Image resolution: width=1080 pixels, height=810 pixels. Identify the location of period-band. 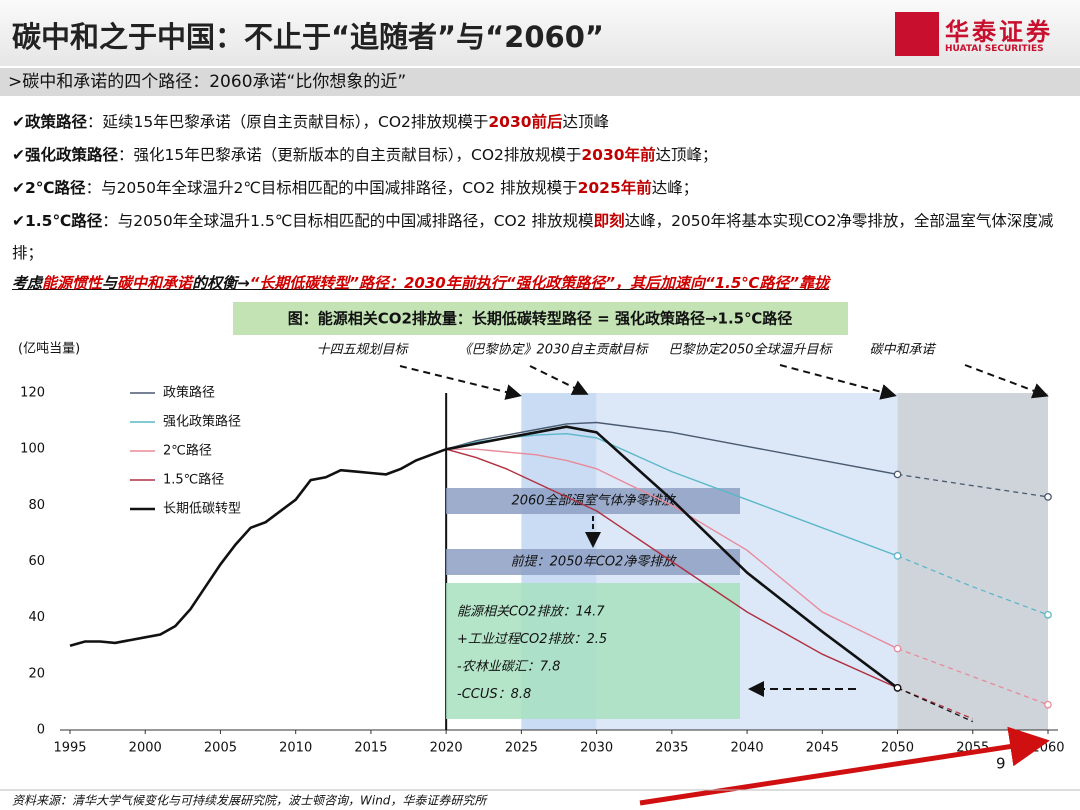
(972, 561).